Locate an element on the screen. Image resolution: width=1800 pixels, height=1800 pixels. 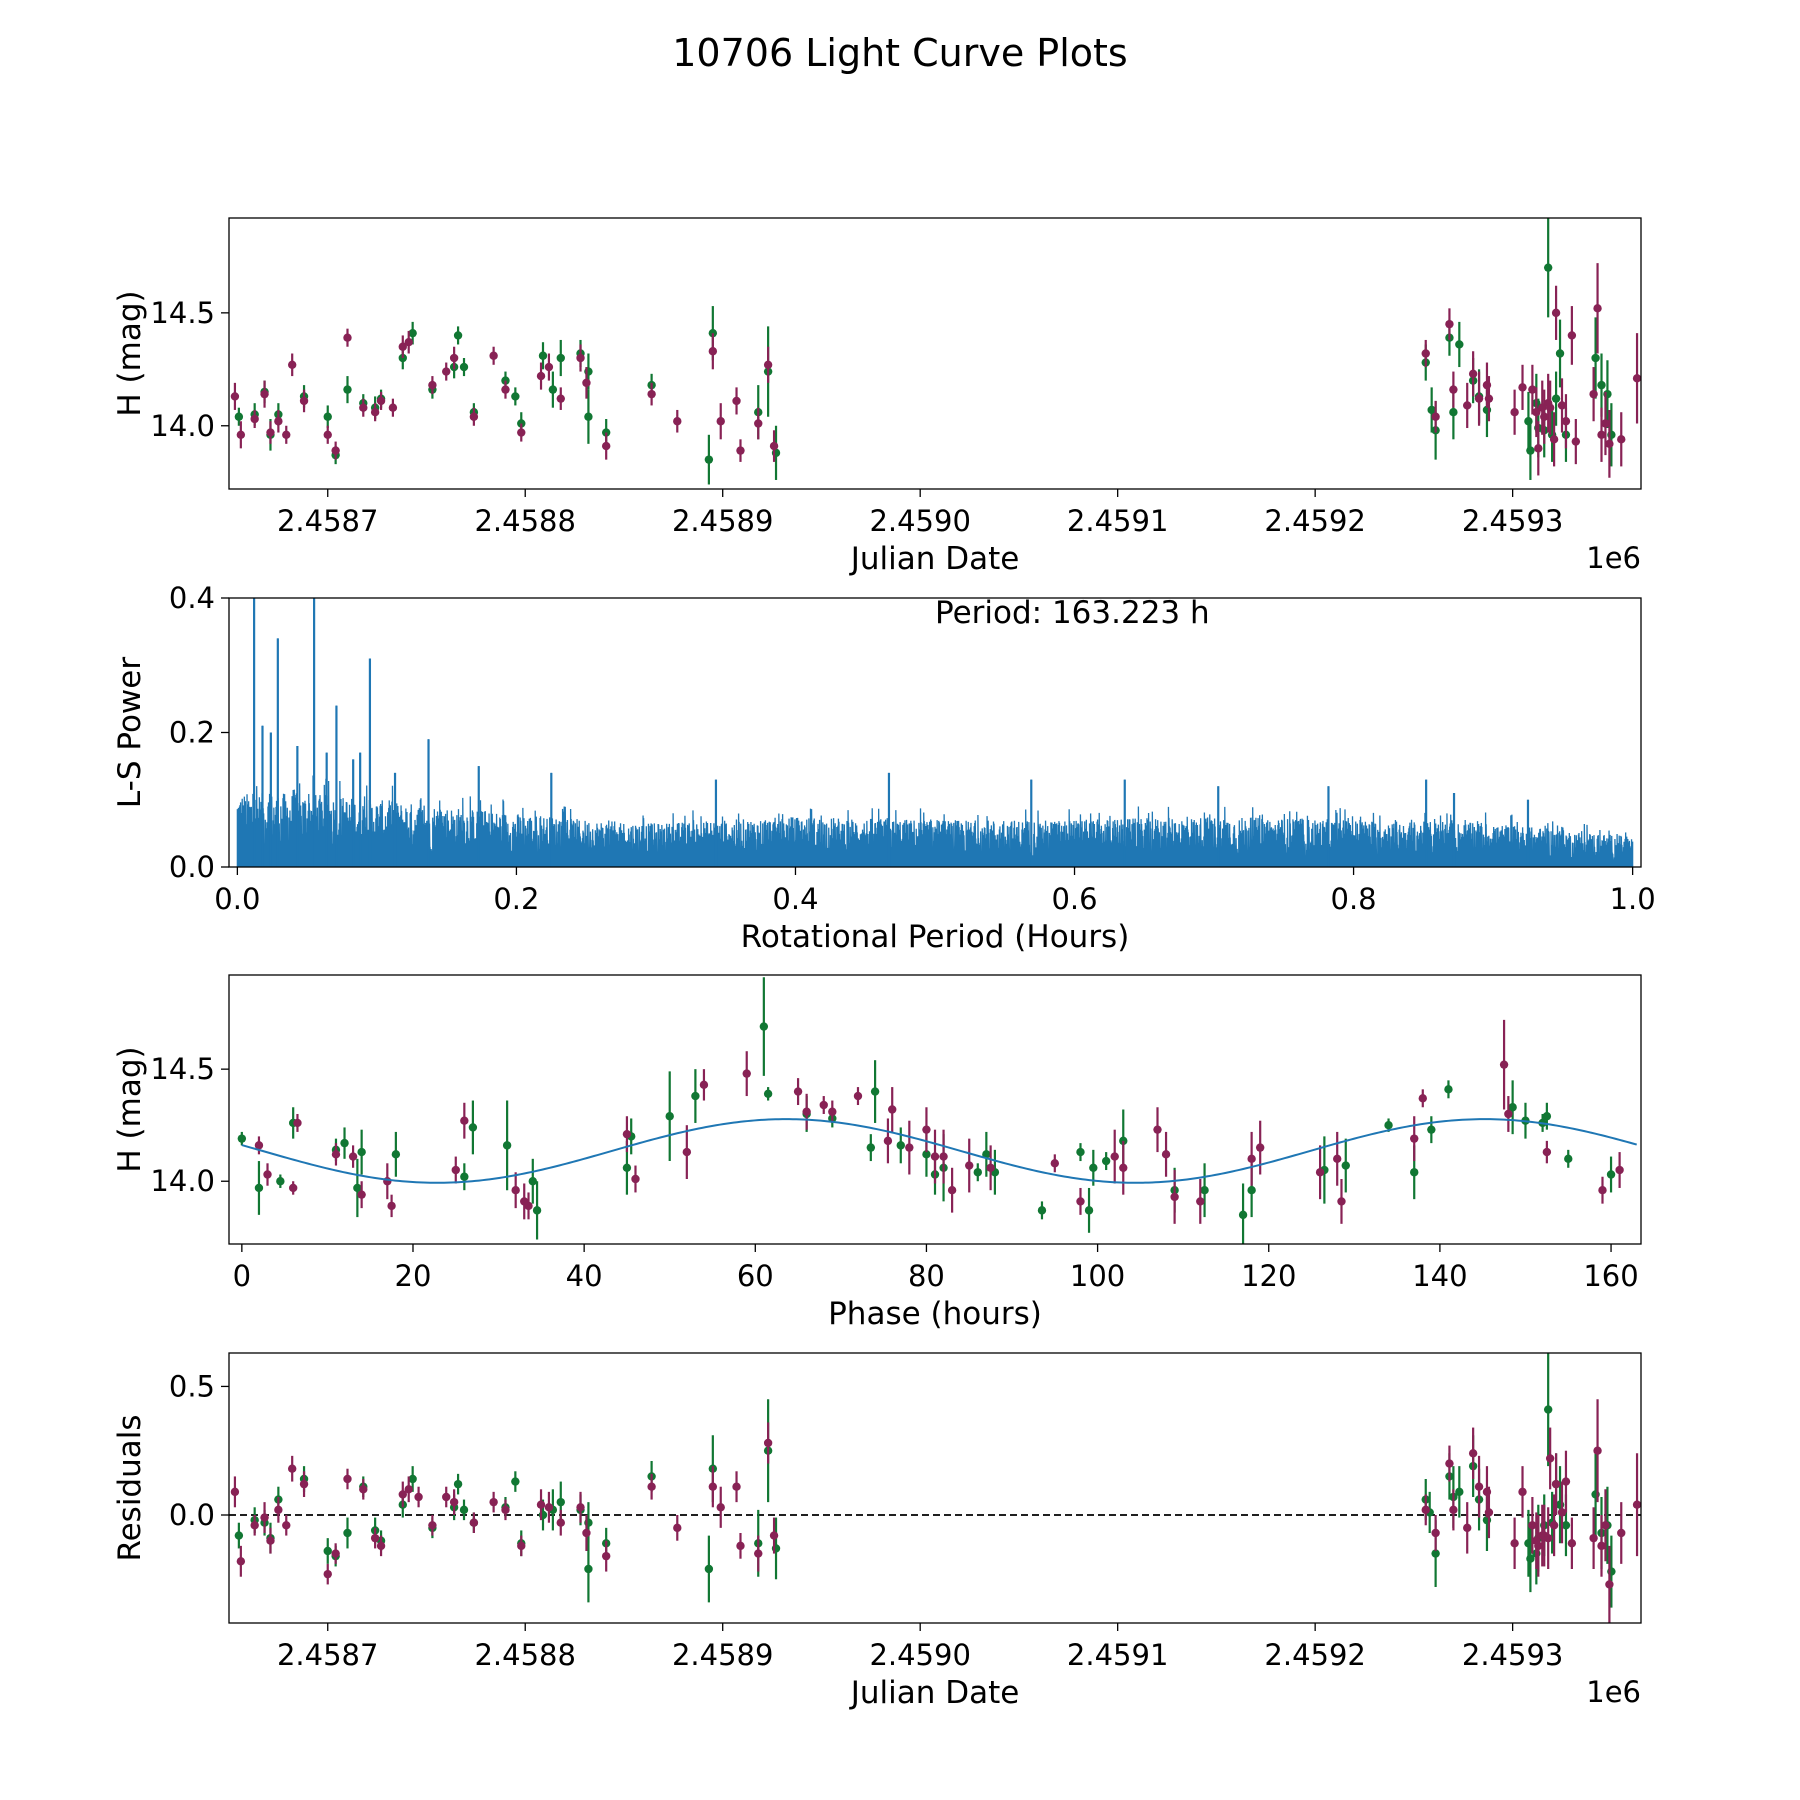
periodogram-x-tick-label: 0.6 is located at coordinates (1074, 899).